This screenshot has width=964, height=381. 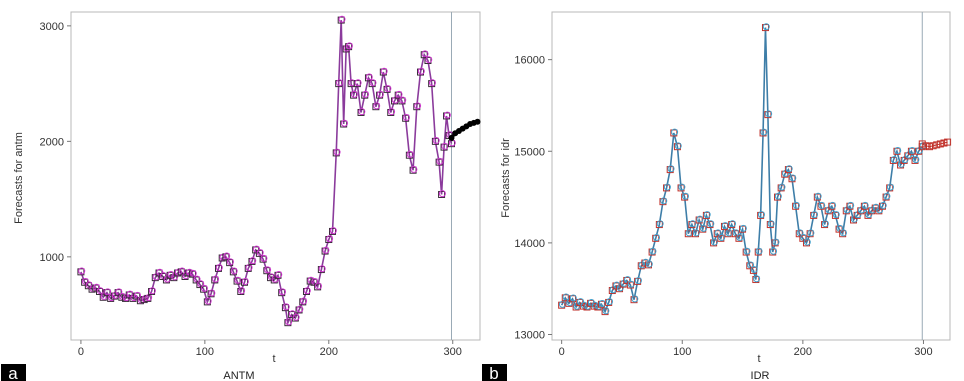 What do you see at coordinates (682, 352) in the screenshot?
I see `x-tick-label-b-1: 100` at bounding box center [682, 352].